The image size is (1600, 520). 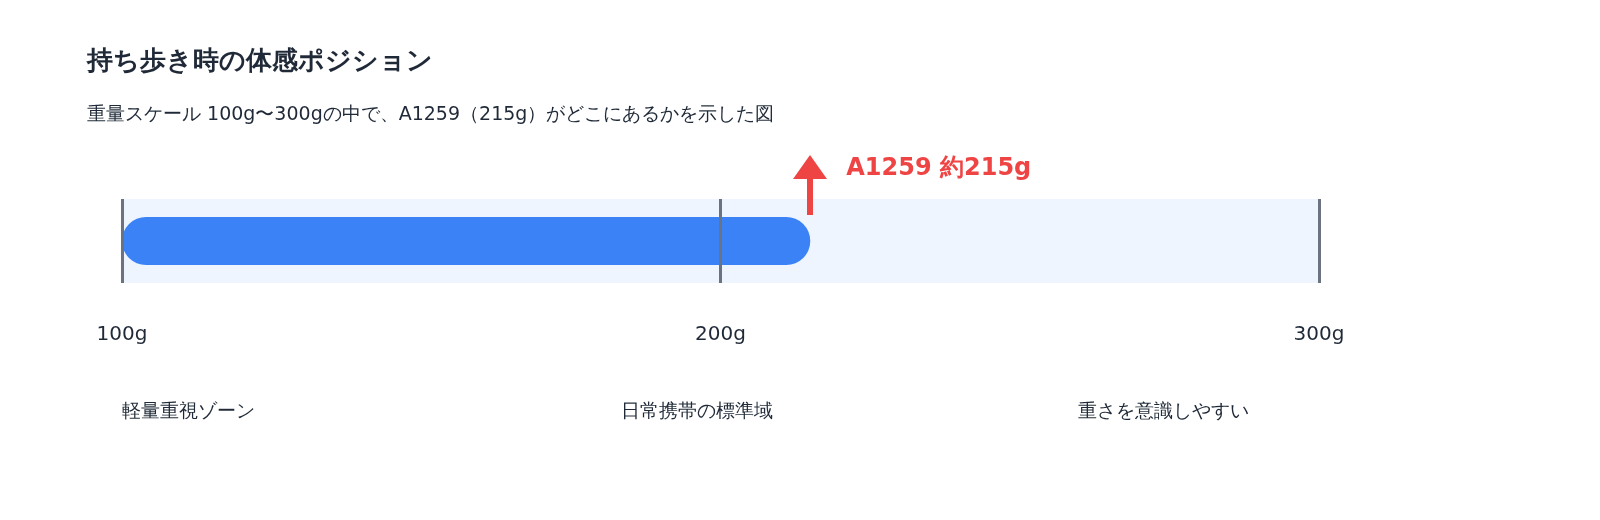 What do you see at coordinates (696, 409) in the screenshot?
I see `text: 日常携帯の標準域` at bounding box center [696, 409].